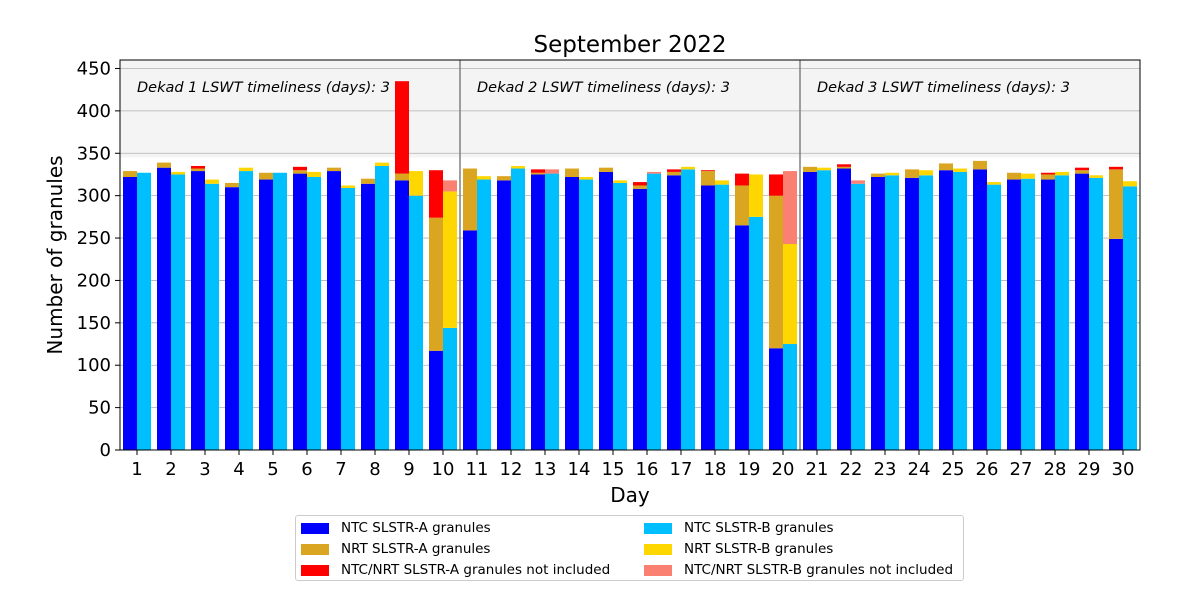  I want to click on y-tick-label: 200, so click(94, 280).